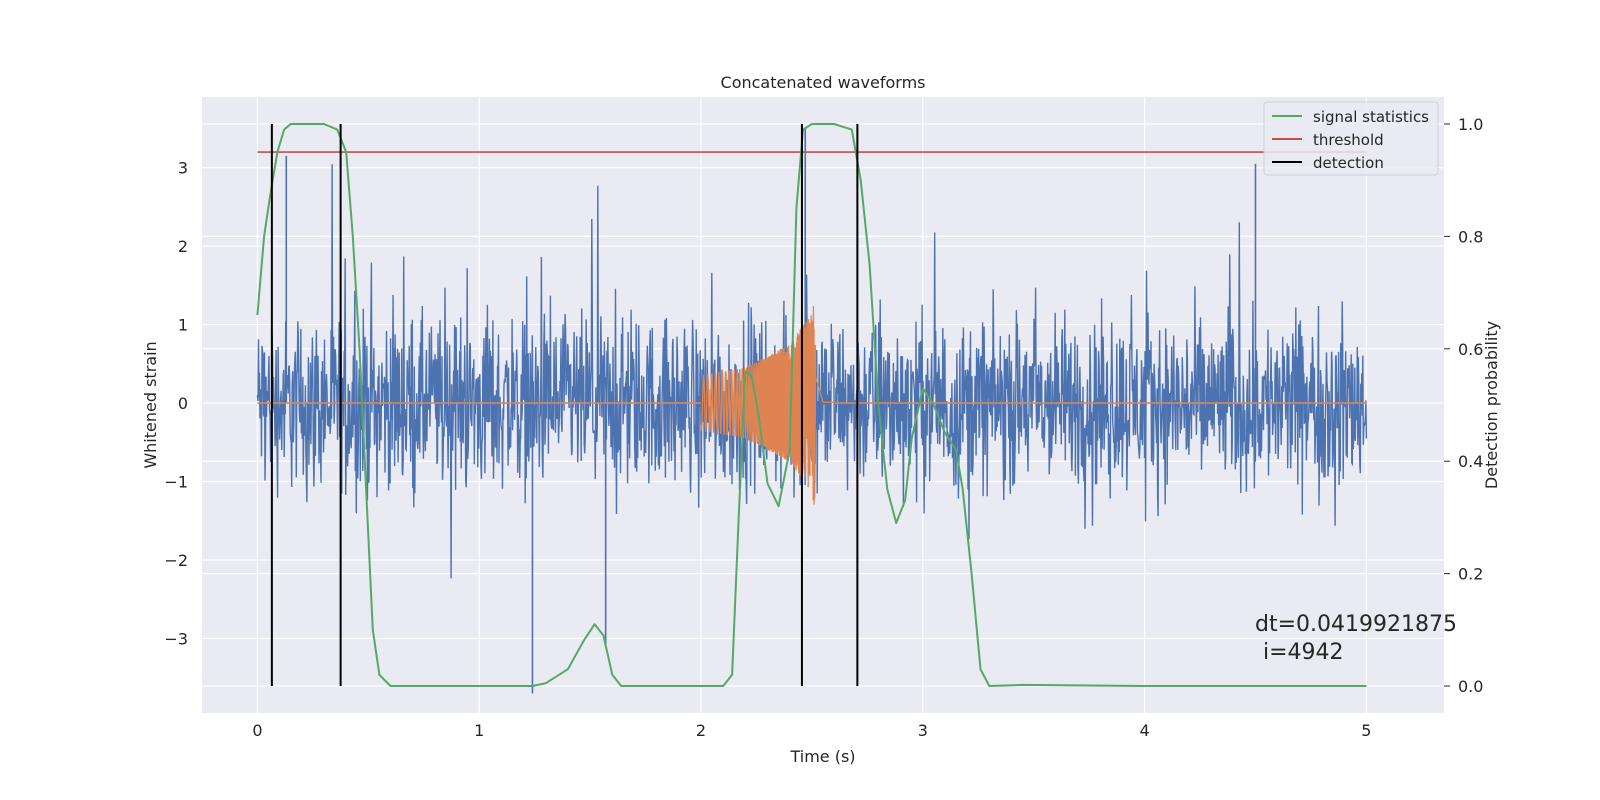 This screenshot has width=1600, height=800. I want to click on y-tick-label: 3, so click(183, 168).